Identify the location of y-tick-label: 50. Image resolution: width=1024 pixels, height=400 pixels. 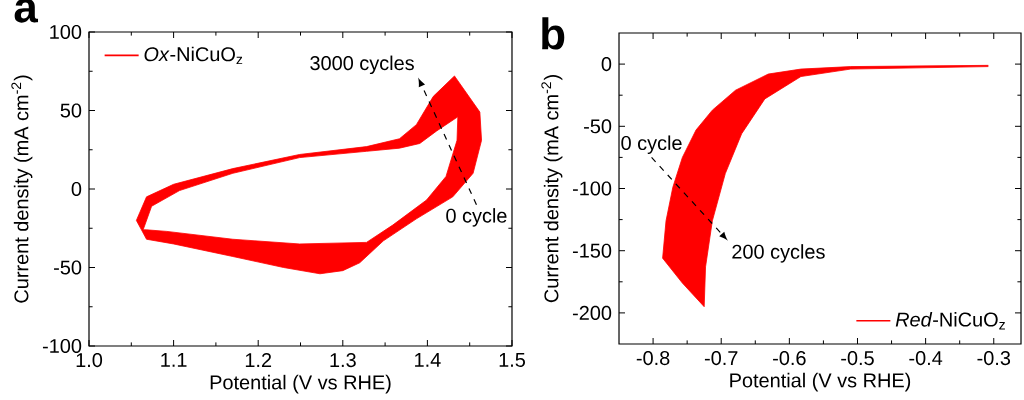
(71, 110).